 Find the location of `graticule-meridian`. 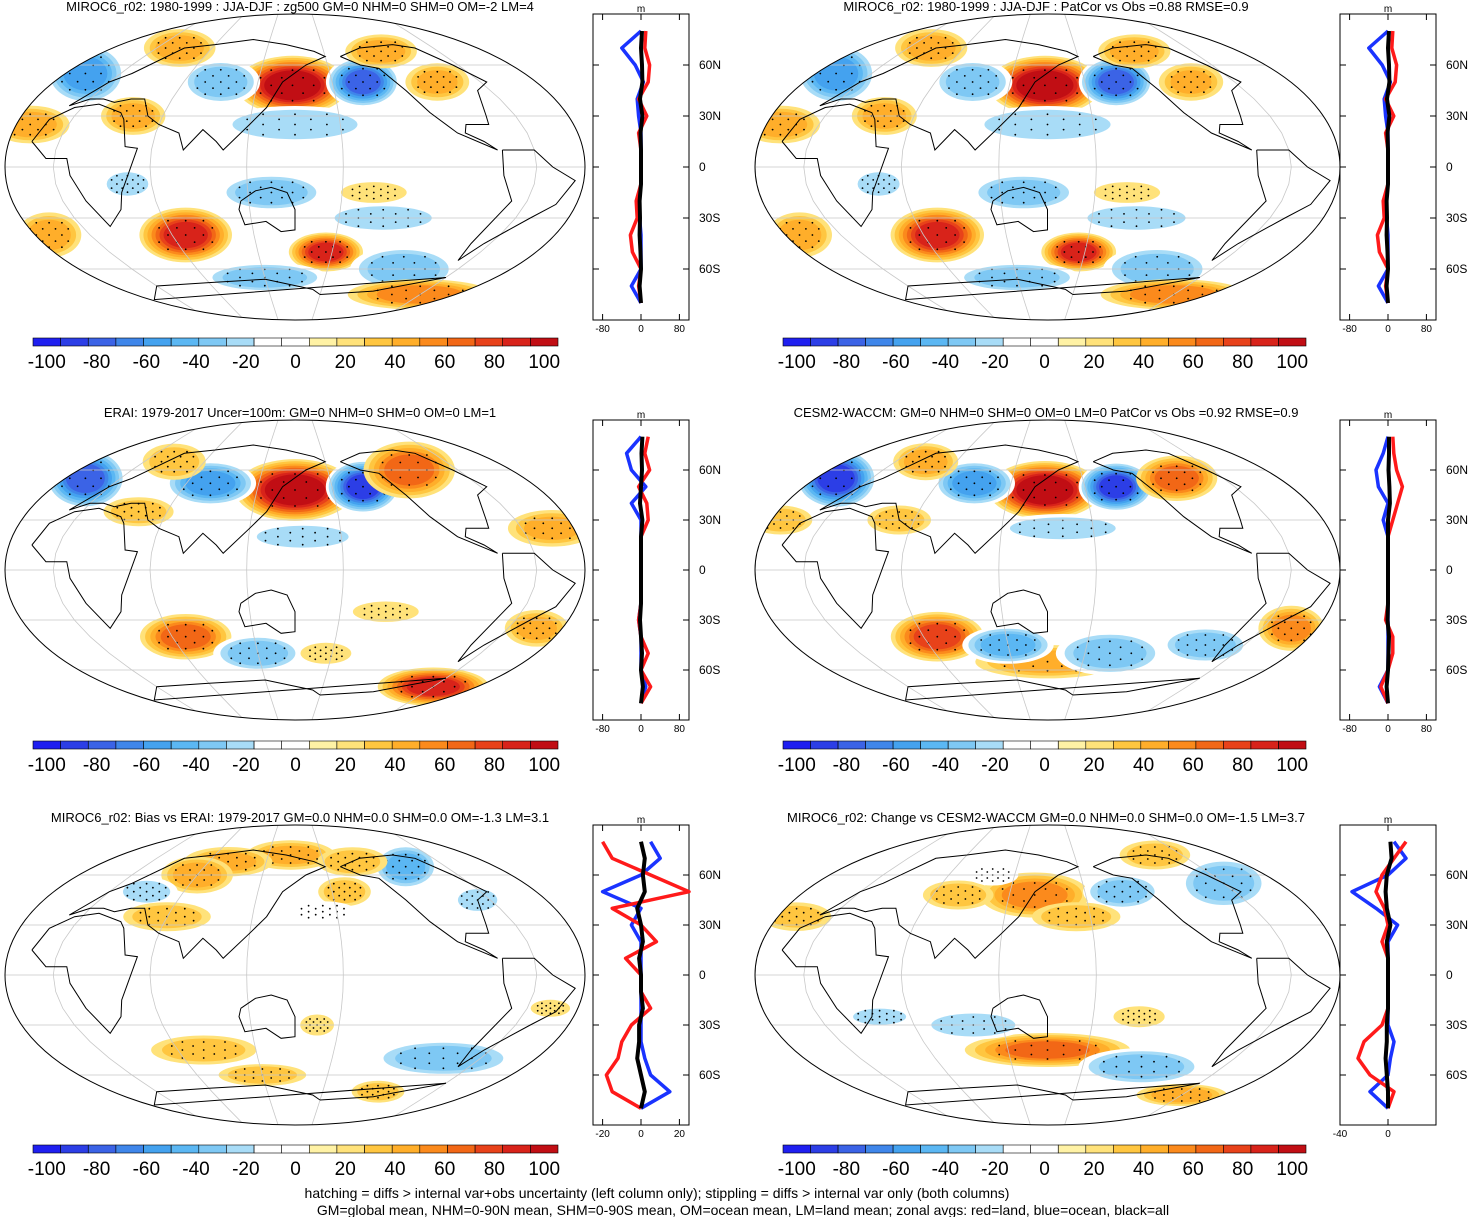

graticule-meridian is located at coordinates (1080, 570).